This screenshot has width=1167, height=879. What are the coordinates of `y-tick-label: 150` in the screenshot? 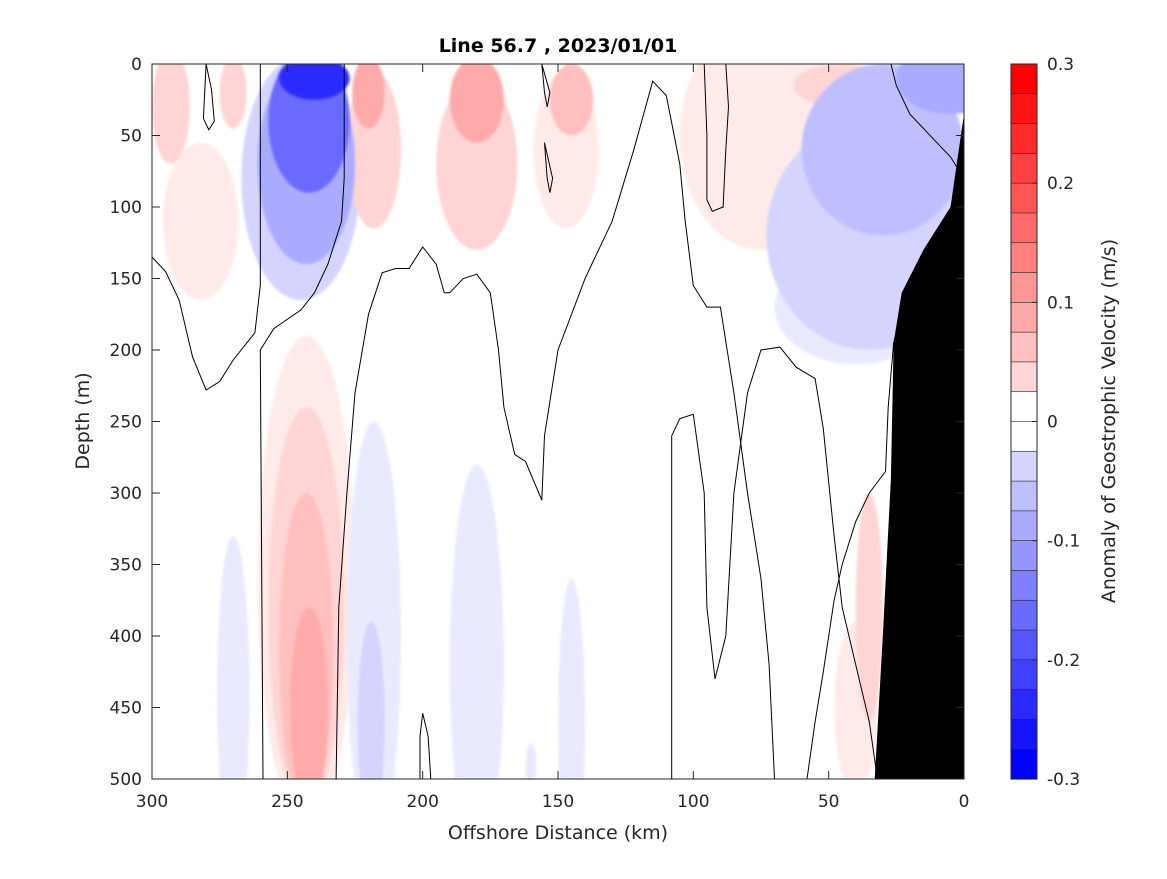 It's located at (126, 280).